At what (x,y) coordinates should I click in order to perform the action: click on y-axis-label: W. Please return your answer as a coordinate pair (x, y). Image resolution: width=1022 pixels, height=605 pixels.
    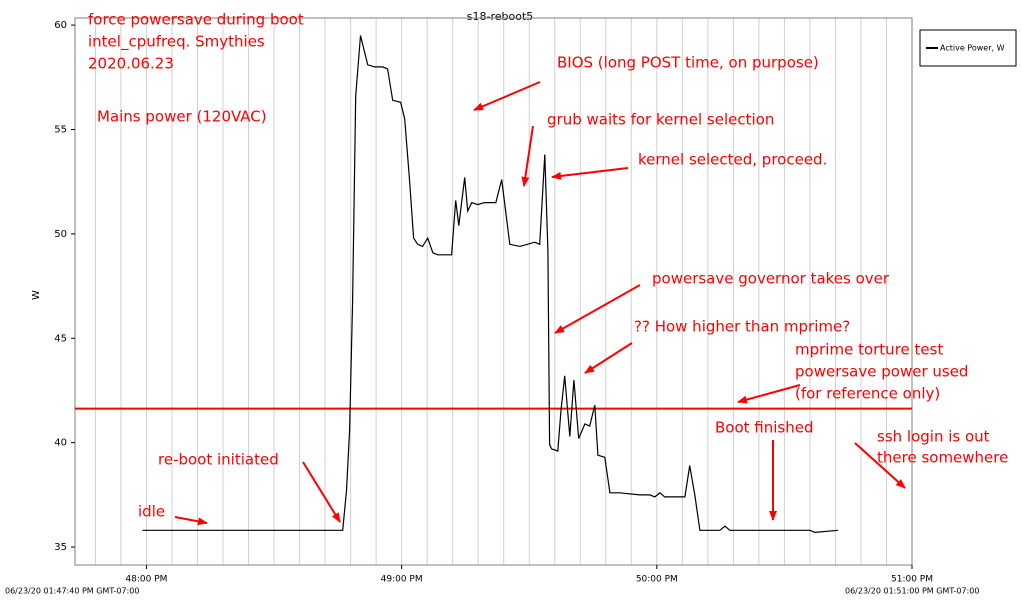
    Looking at the image, I should click on (36, 295).